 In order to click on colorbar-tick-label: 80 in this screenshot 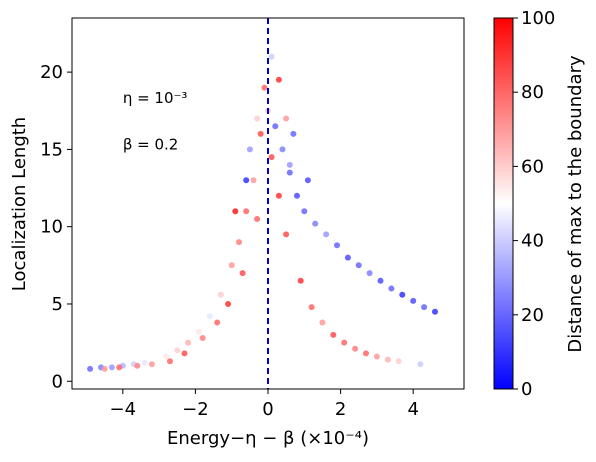, I will do `click(532, 92)`.